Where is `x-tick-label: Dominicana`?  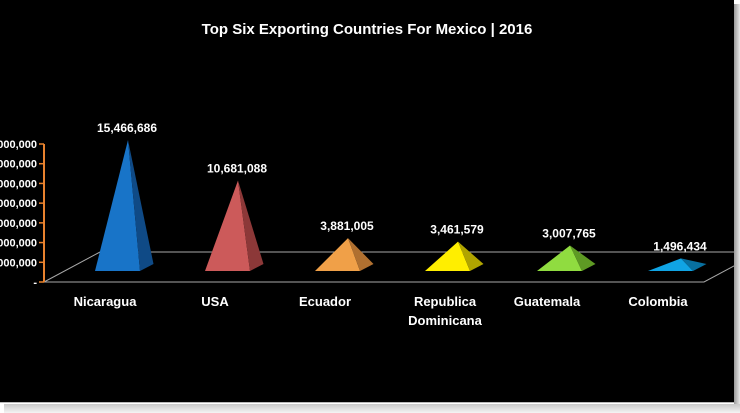
x-tick-label: Dominicana is located at coordinates (445, 320).